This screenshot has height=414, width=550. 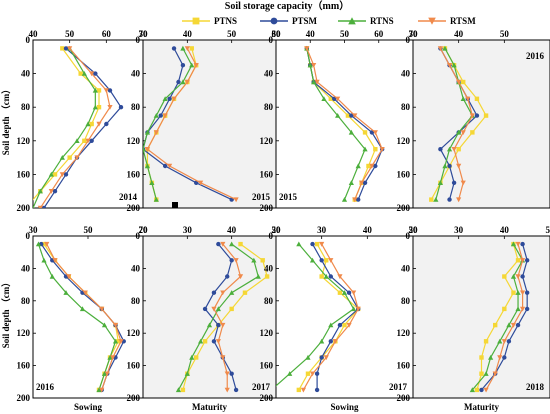 I want to click on x-tick-label: 40, so click(x=34, y=34).